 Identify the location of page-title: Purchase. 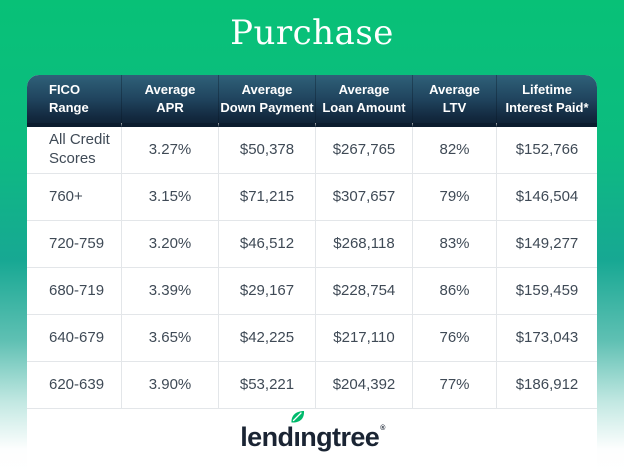
(312, 33).